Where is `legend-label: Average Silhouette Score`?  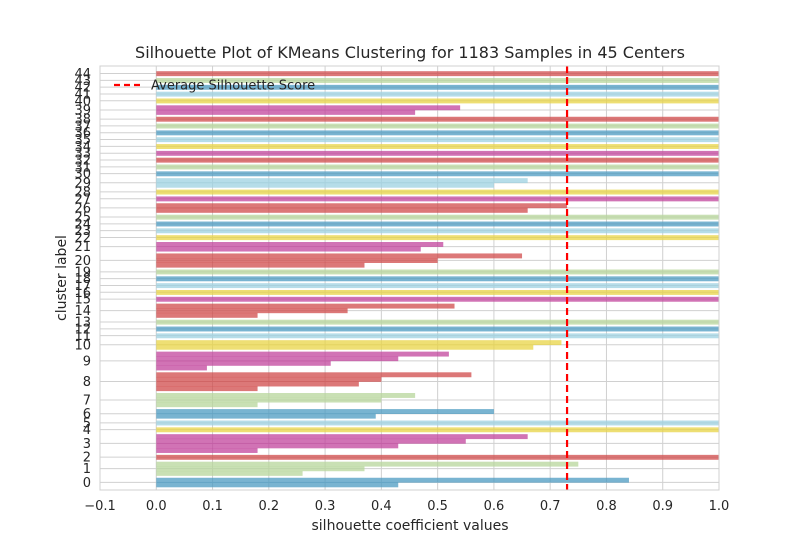 legend-label: Average Silhouette Score is located at coordinates (233, 86).